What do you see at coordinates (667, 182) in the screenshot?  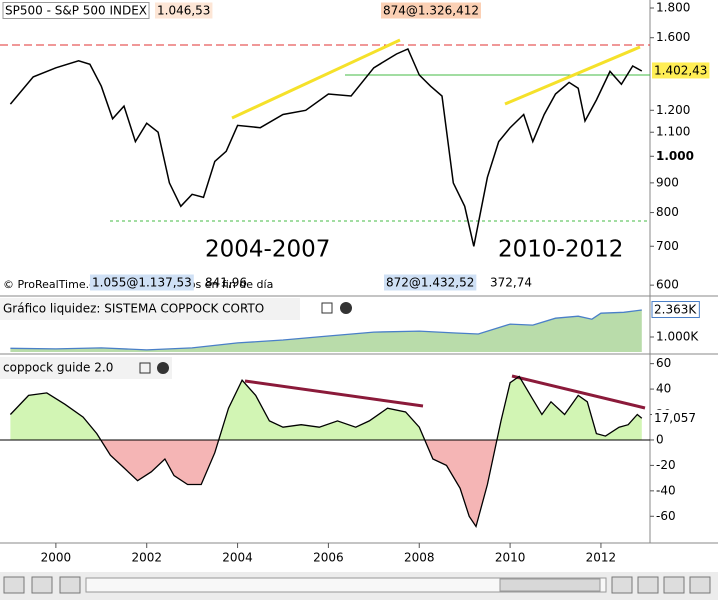 I see `y-tick-label: 900` at bounding box center [667, 182].